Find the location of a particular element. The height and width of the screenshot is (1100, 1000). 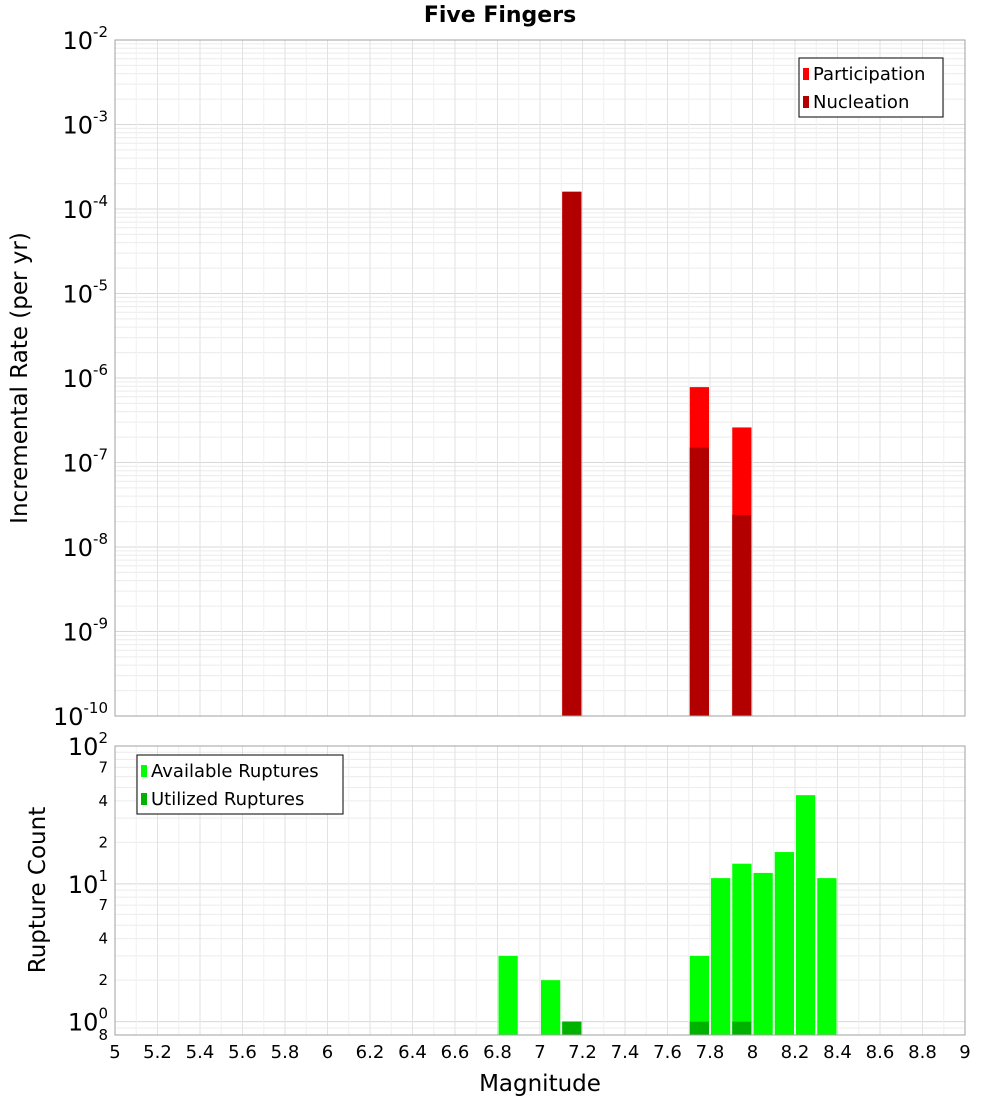

top-y-tick-label: 10⁻⁸ is located at coordinates (85, 546).